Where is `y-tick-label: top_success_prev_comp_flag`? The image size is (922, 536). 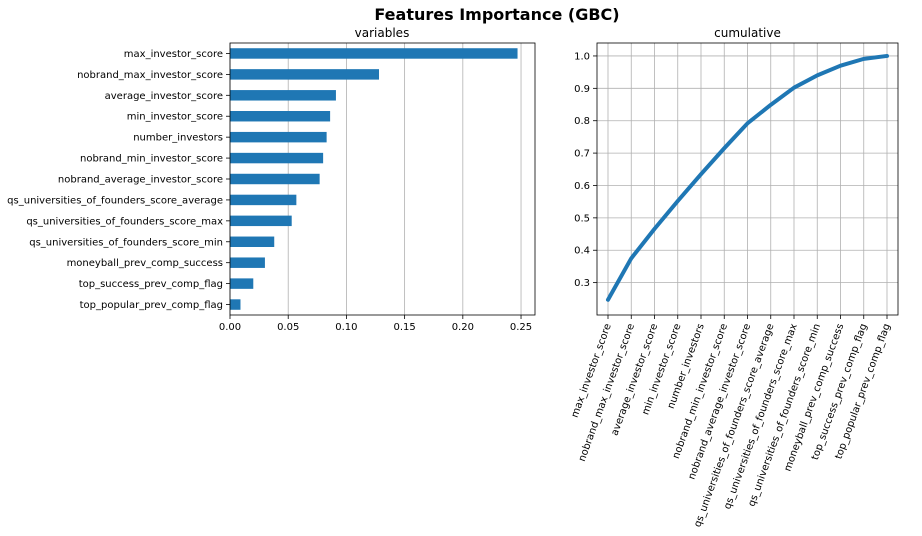 y-tick-label: top_success_prev_comp_flag is located at coordinates (151, 284).